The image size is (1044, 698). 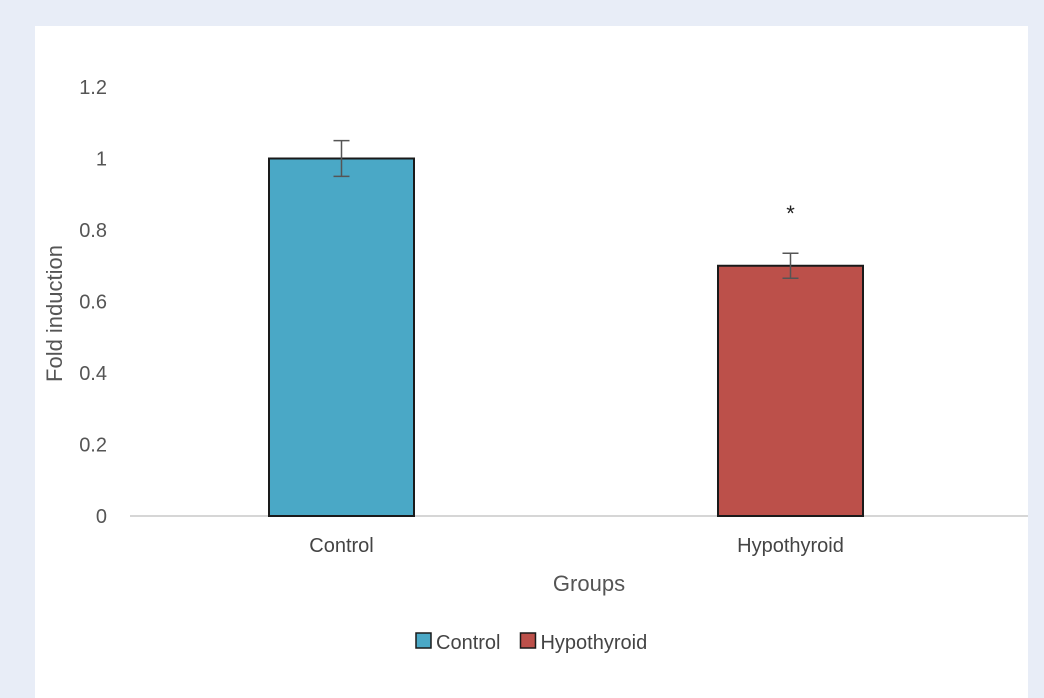 I want to click on y-axis-ticks: 0 0.2 0.4 0.6 0.8 1 1.2, so click(x=93, y=302).